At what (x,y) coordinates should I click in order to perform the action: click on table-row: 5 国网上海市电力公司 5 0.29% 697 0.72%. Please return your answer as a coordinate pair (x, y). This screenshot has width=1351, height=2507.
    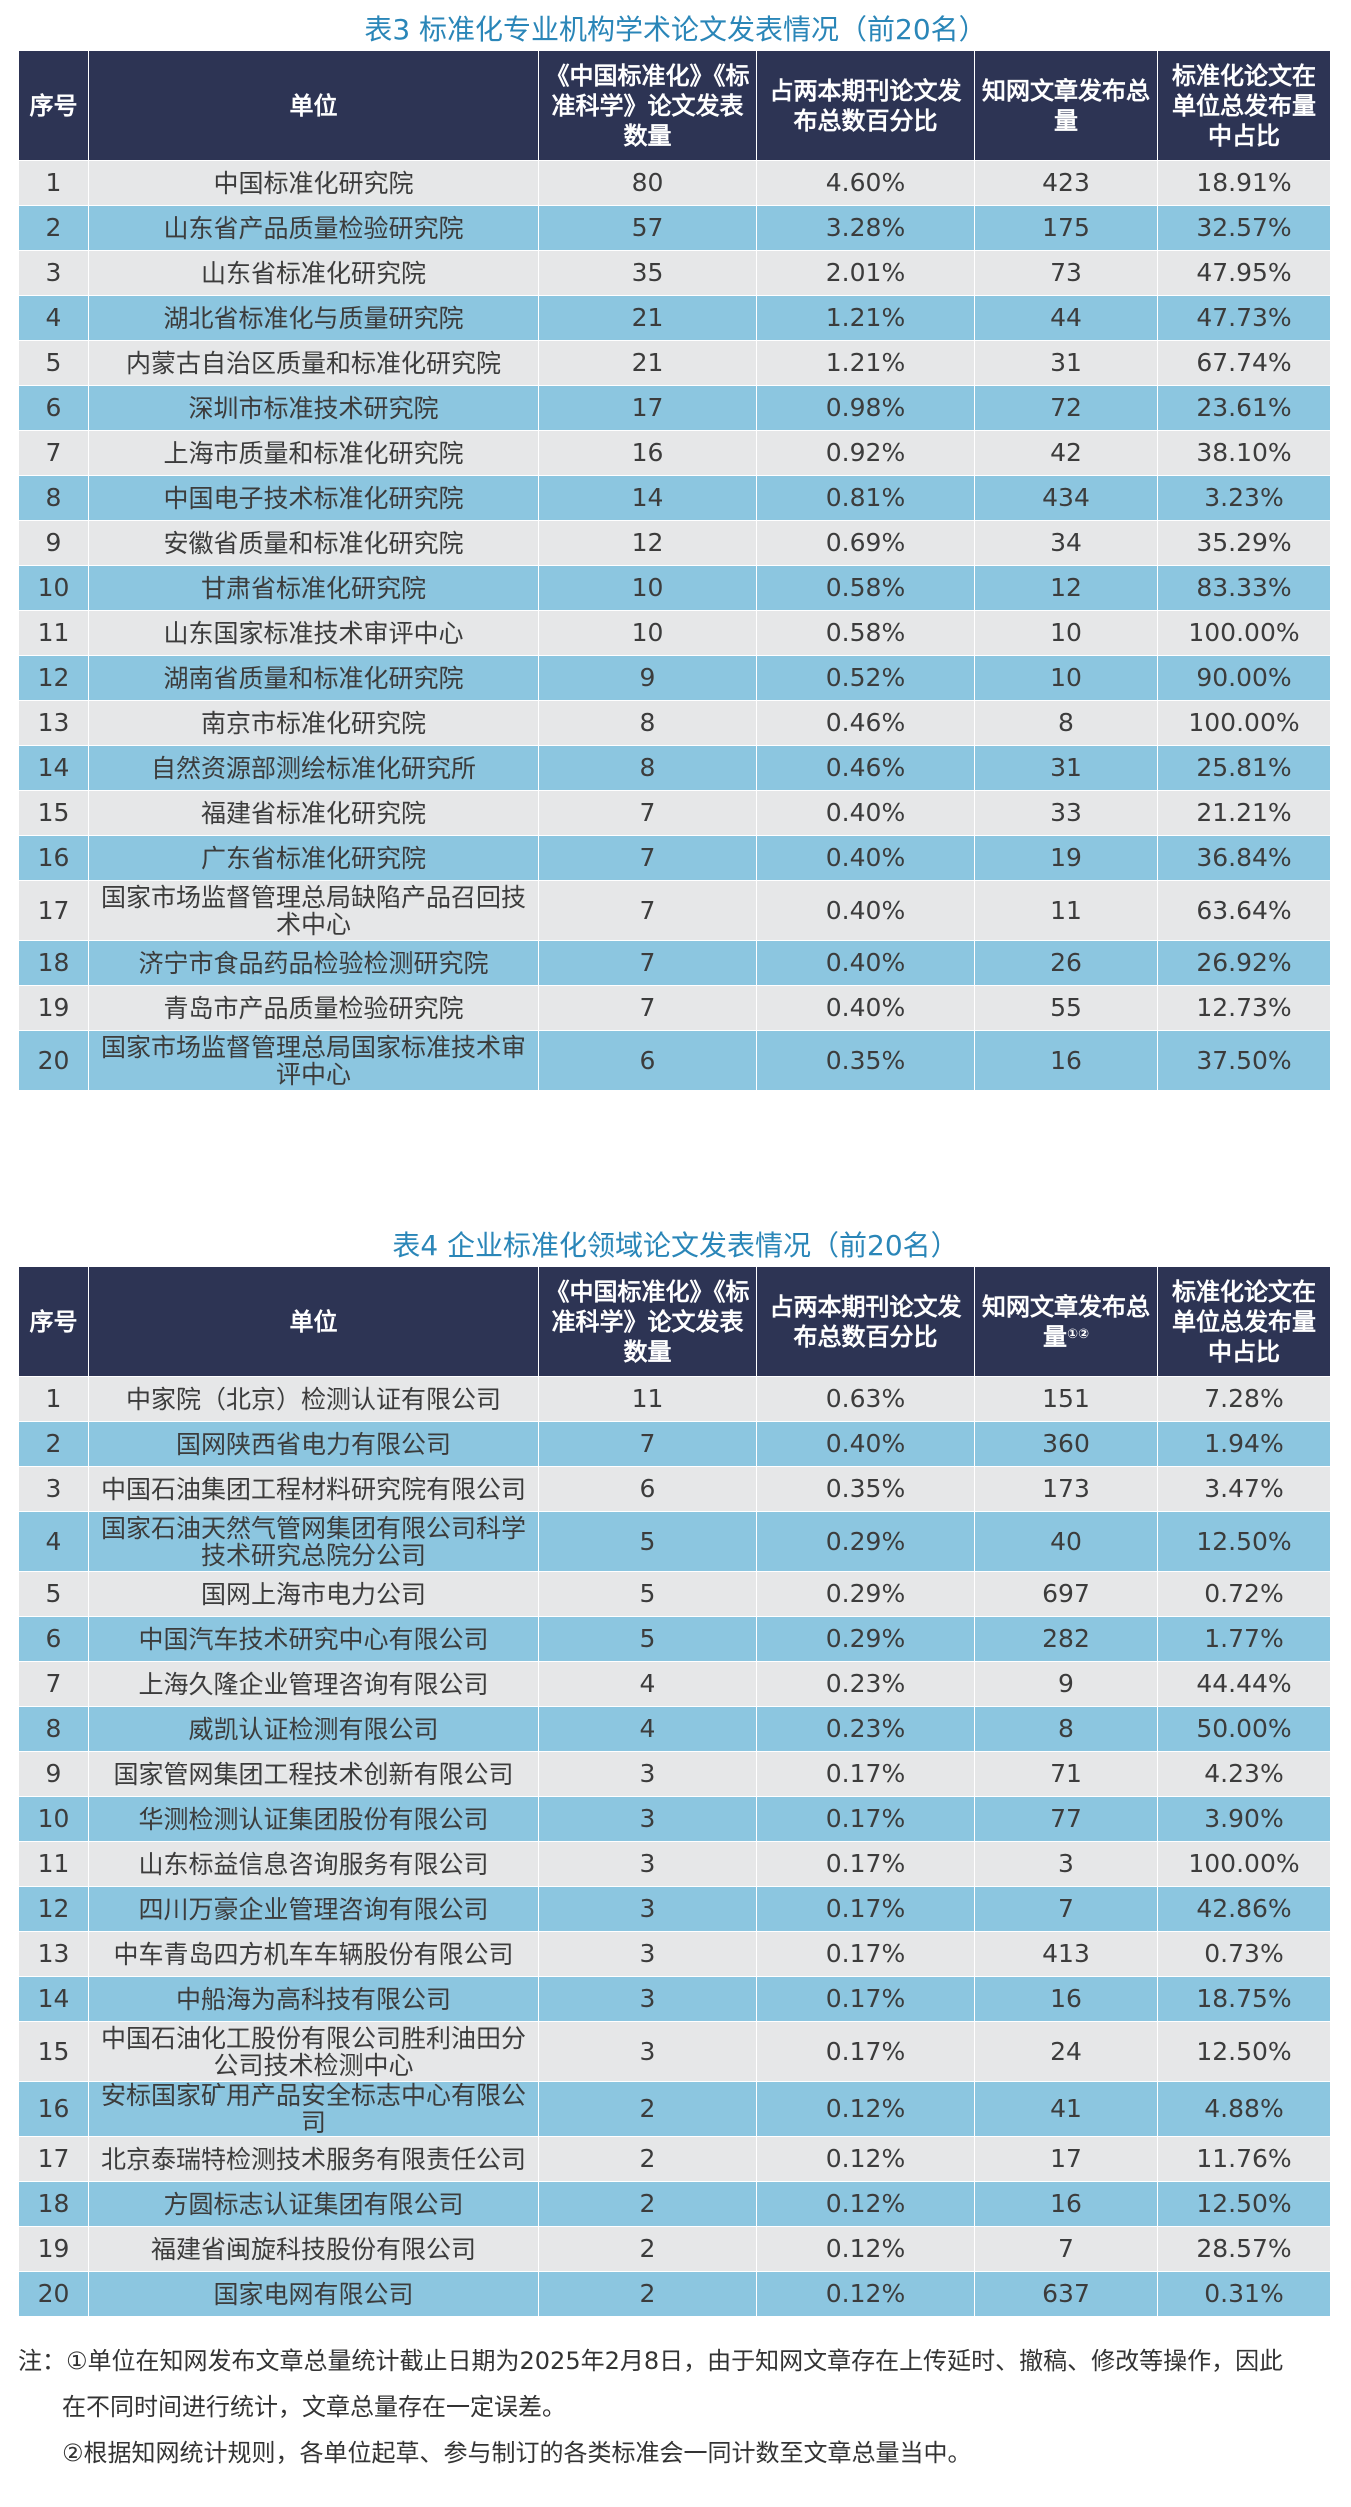
    Looking at the image, I should click on (674, 1594).